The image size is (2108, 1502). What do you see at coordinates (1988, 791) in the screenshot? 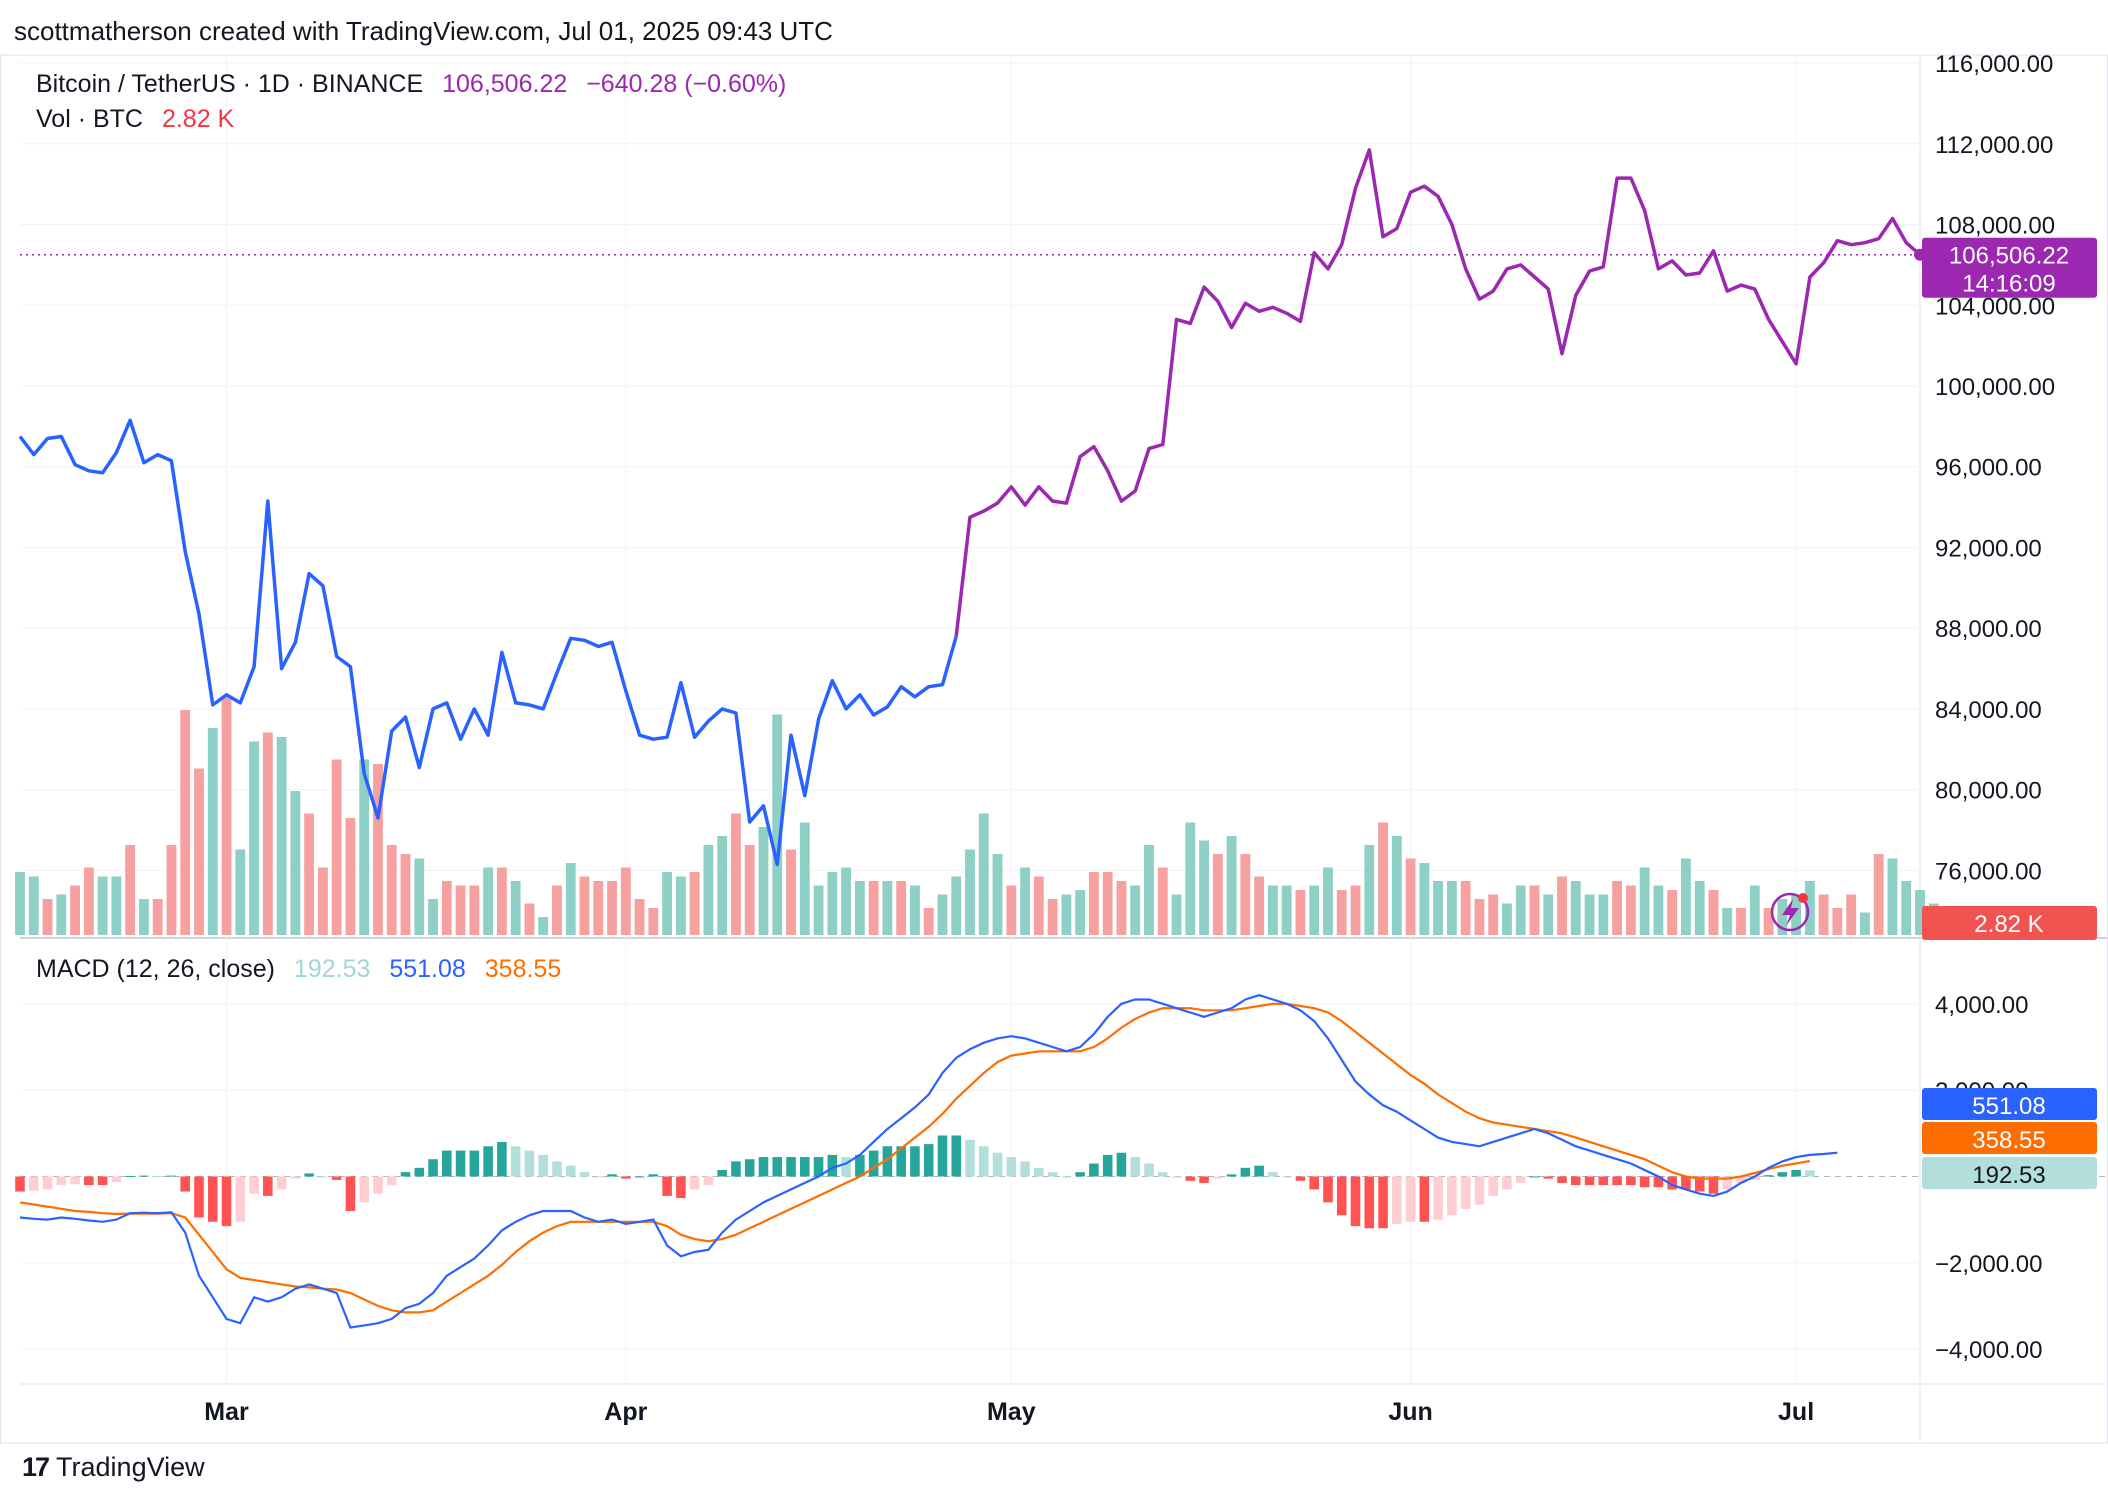
I see `price-tick-label: 80,000.00` at bounding box center [1988, 791].